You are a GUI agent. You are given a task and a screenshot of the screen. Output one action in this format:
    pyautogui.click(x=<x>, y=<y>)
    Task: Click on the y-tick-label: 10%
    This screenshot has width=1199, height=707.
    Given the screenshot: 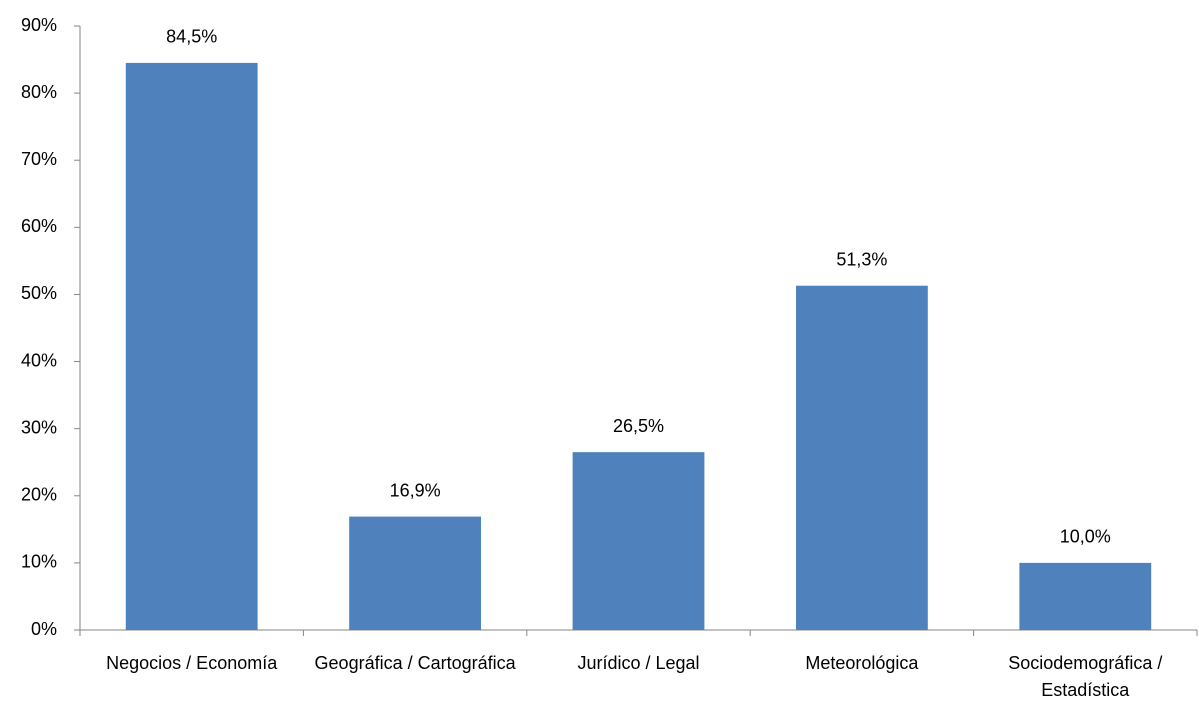 What is the action you would take?
    pyautogui.click(x=39, y=562)
    